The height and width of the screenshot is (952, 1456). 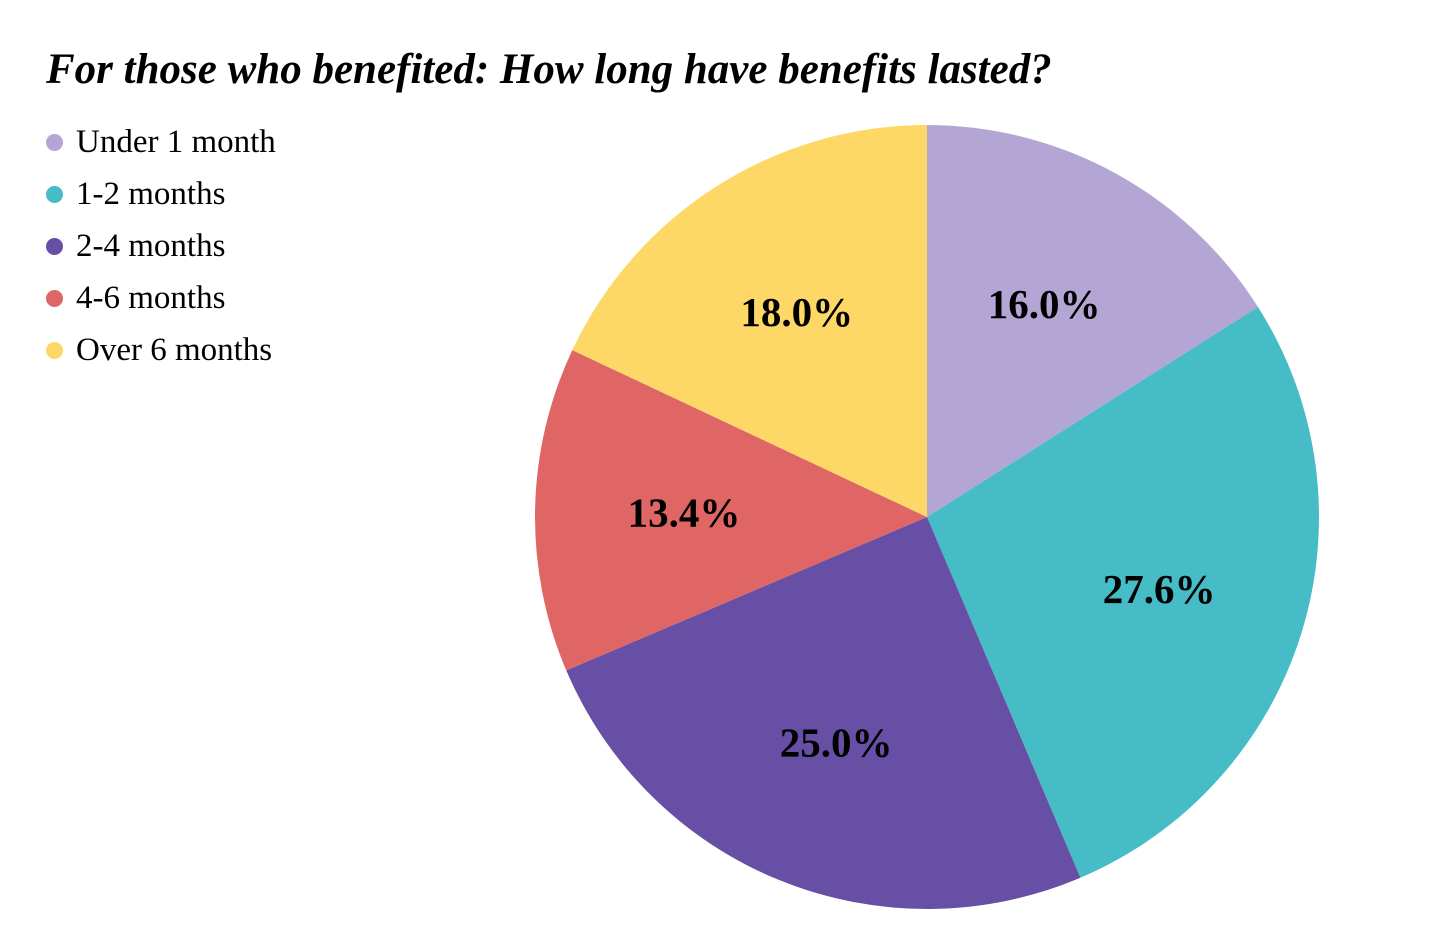 I want to click on pie-label-4-6-months: 13.4%, so click(x=684, y=512).